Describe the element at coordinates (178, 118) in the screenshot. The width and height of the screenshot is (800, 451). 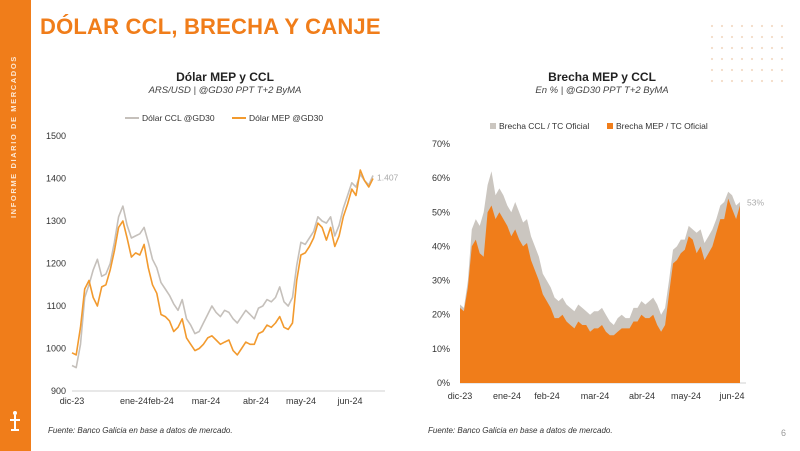
I see `legend-label: Dólar CCL @GD30` at that location.